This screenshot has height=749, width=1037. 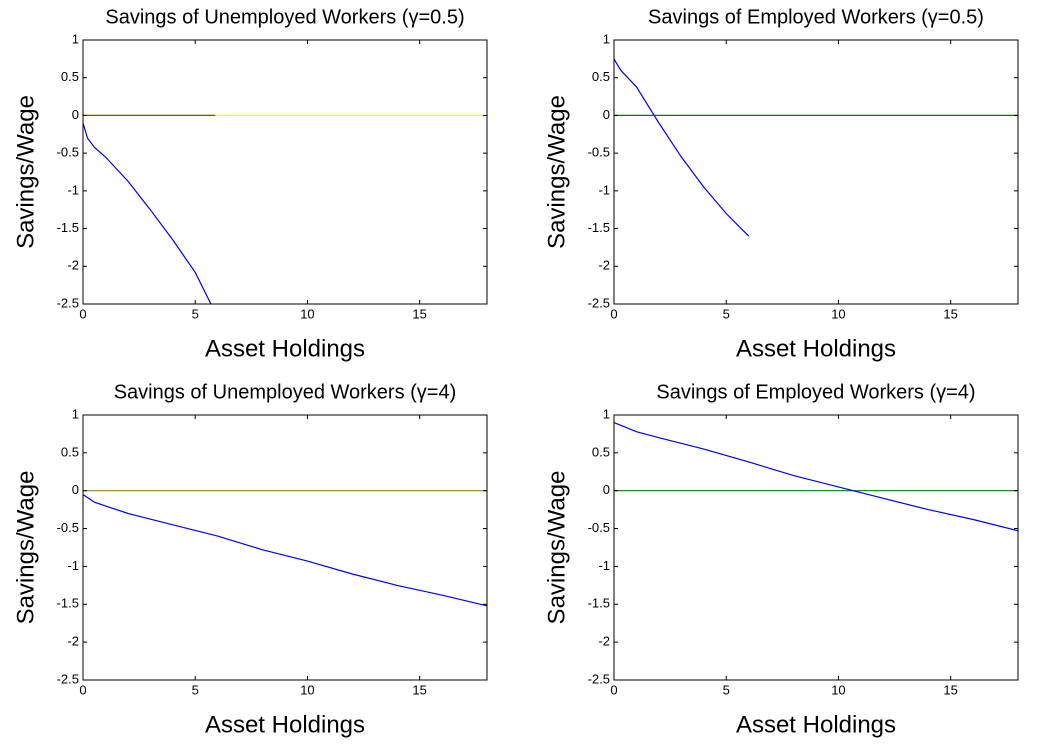 I want to click on chart-title: Savings of Employed Workers (γ=4), so click(x=815, y=392).